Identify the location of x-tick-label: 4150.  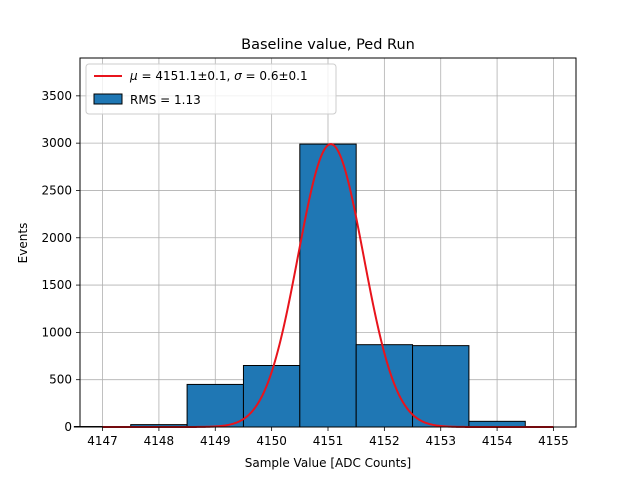
(271, 441).